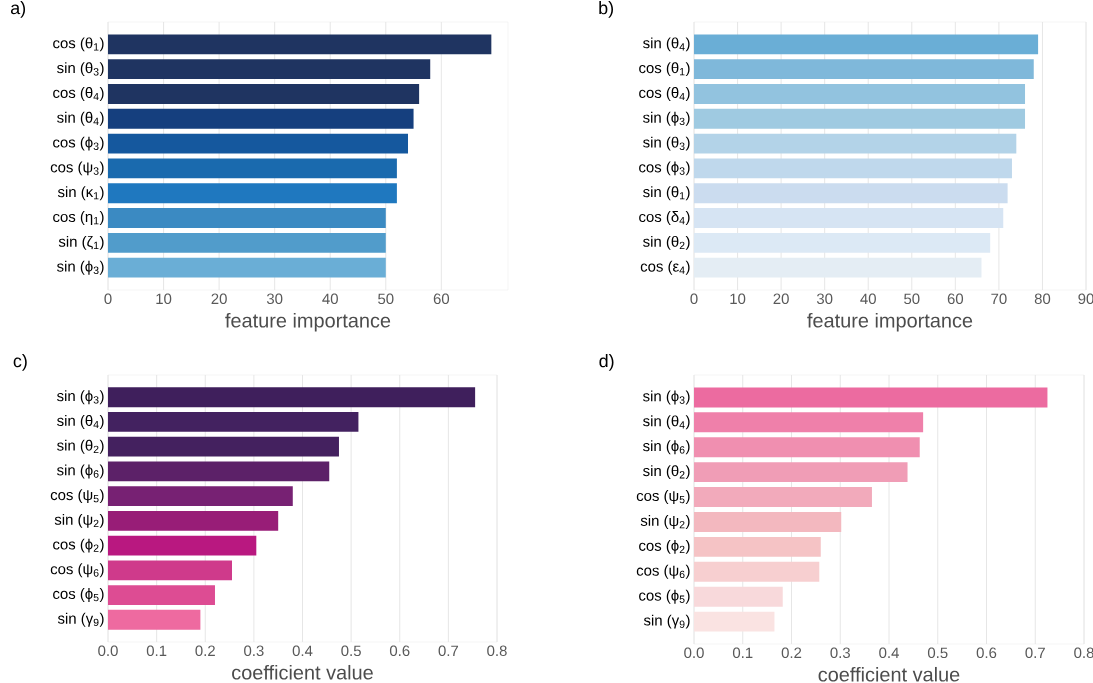  What do you see at coordinates (77, 168) in the screenshot?
I see `y-tick-label: cos (ψ$_{3}$)` at bounding box center [77, 168].